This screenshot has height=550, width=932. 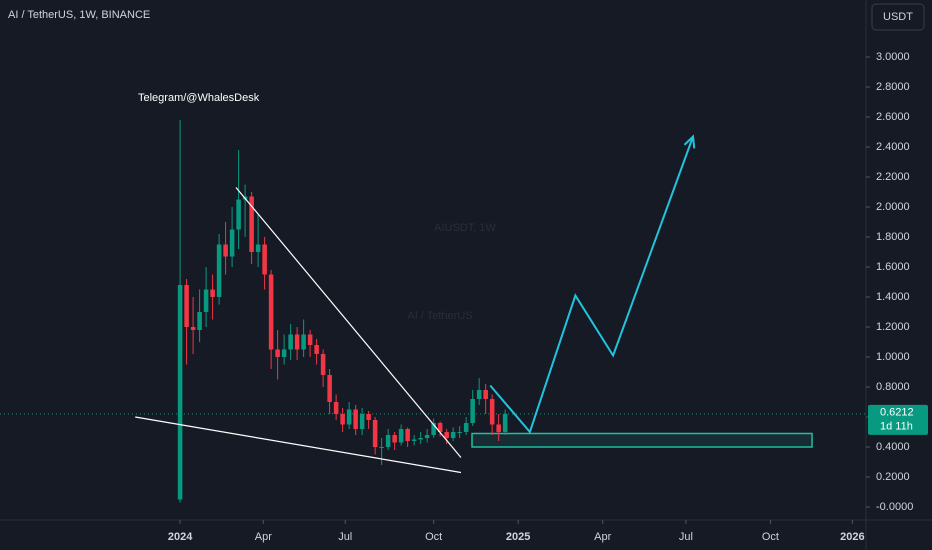 I want to click on y-tick-label: 2.8000, so click(x=893, y=87).